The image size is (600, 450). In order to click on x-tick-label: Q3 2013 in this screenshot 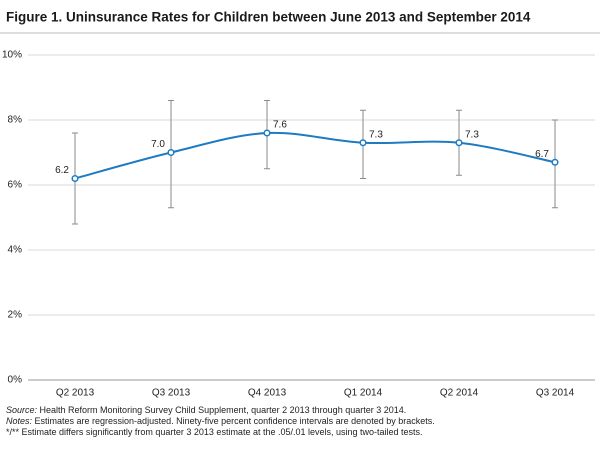, I will do `click(171, 393)`.